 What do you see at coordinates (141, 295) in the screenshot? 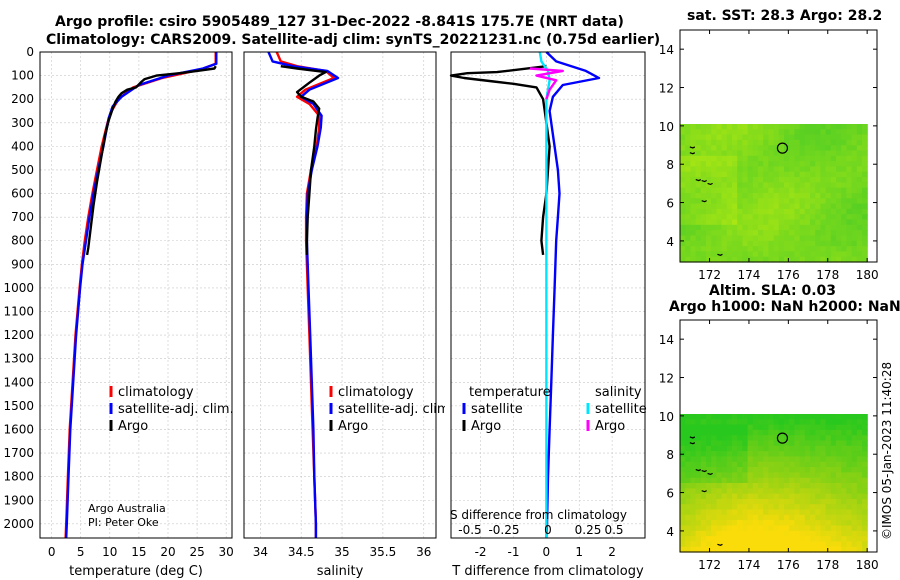
I see `series-line-satellite-adj-clim-` at bounding box center [141, 295].